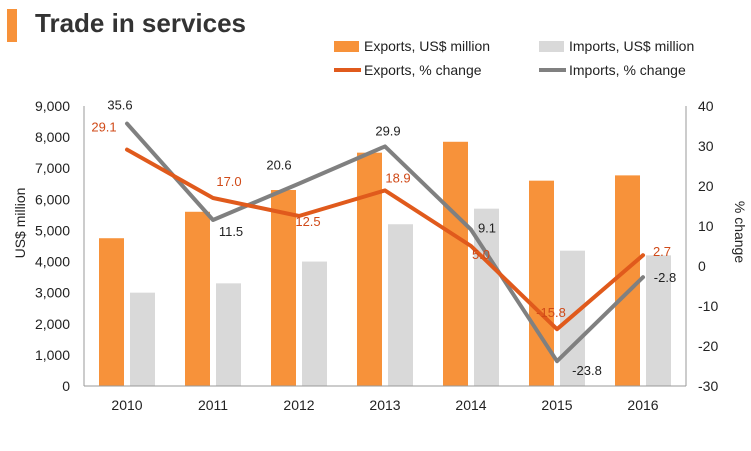 The height and width of the screenshot is (451, 751). Describe the element at coordinates (52, 293) in the screenshot. I see `y-tick-label-left: 3,000` at that location.